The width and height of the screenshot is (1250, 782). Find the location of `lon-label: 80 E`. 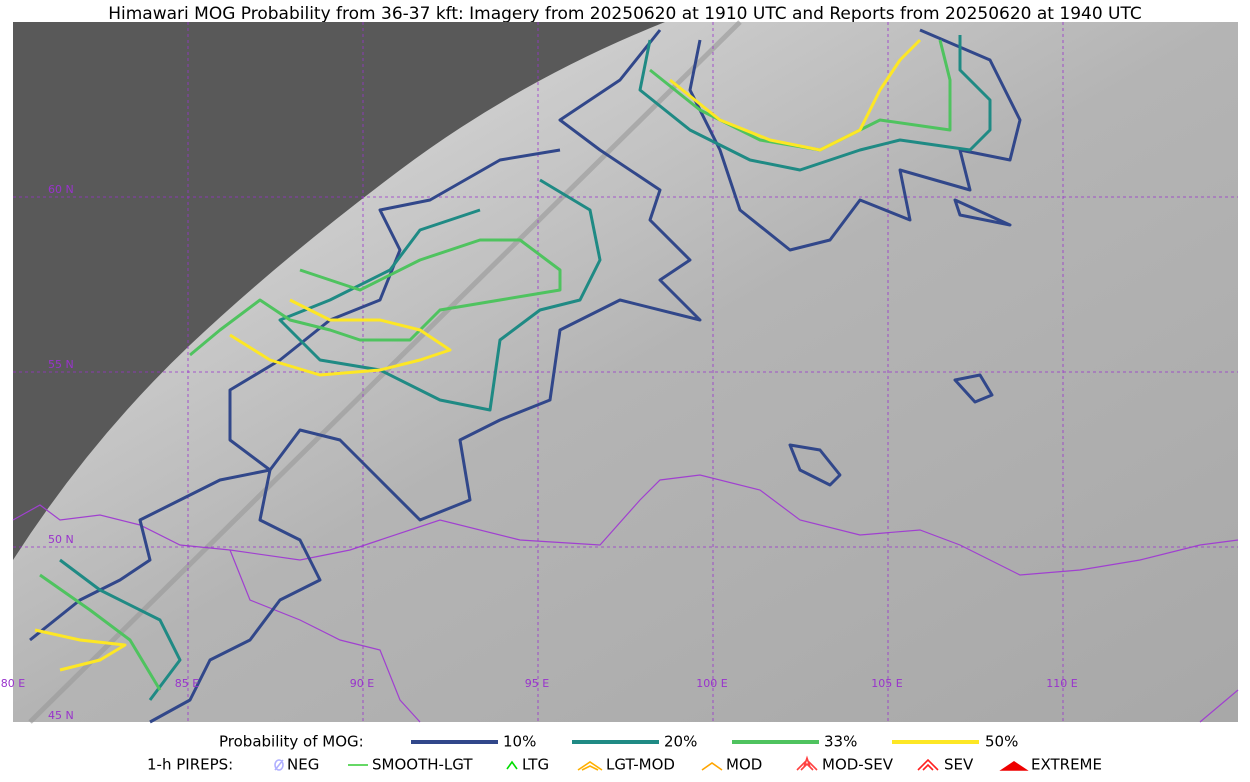

lon-label: 80 E is located at coordinates (13, 683).